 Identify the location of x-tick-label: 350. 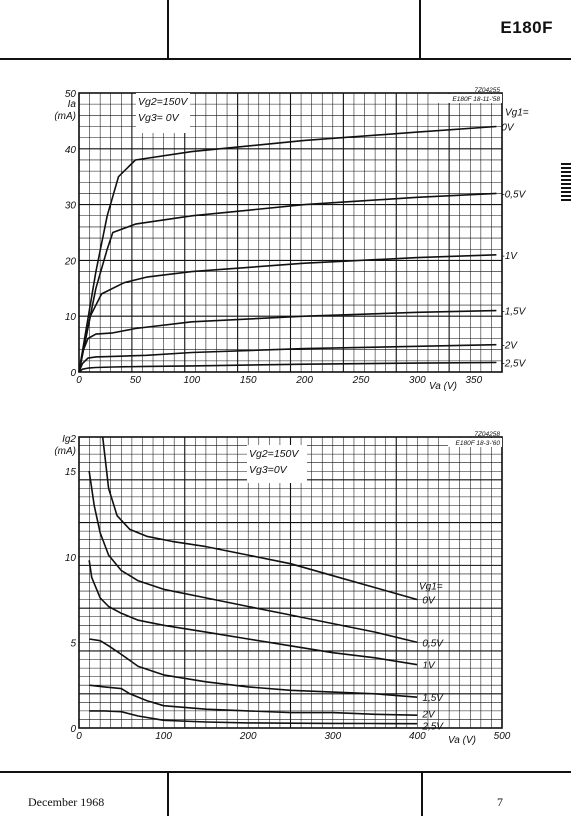
(473, 380).